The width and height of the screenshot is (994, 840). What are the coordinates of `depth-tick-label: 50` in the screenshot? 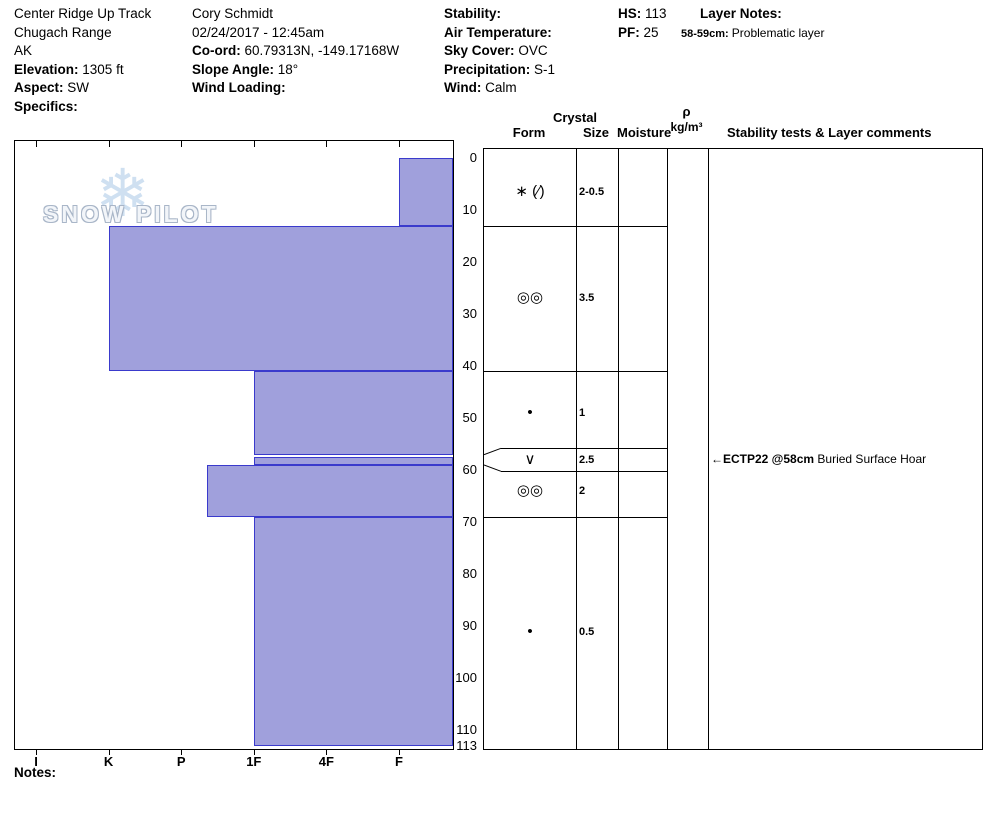 It's located at (469, 417).